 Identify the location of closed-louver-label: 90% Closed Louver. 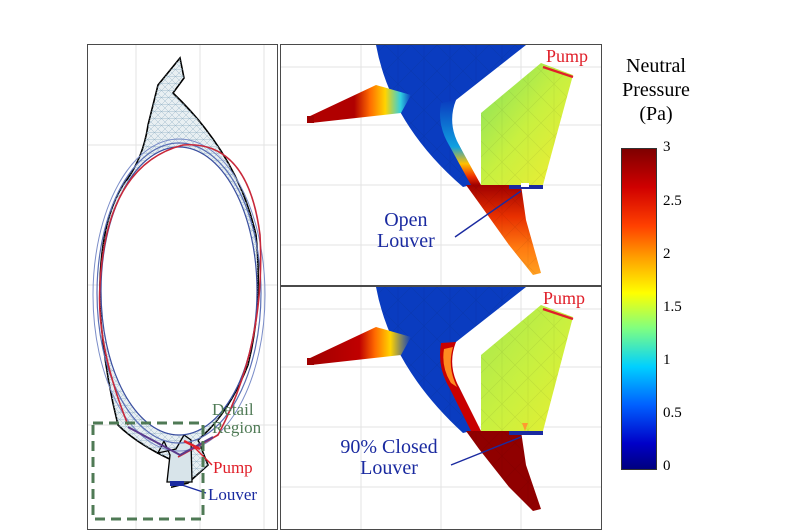
(389, 458).